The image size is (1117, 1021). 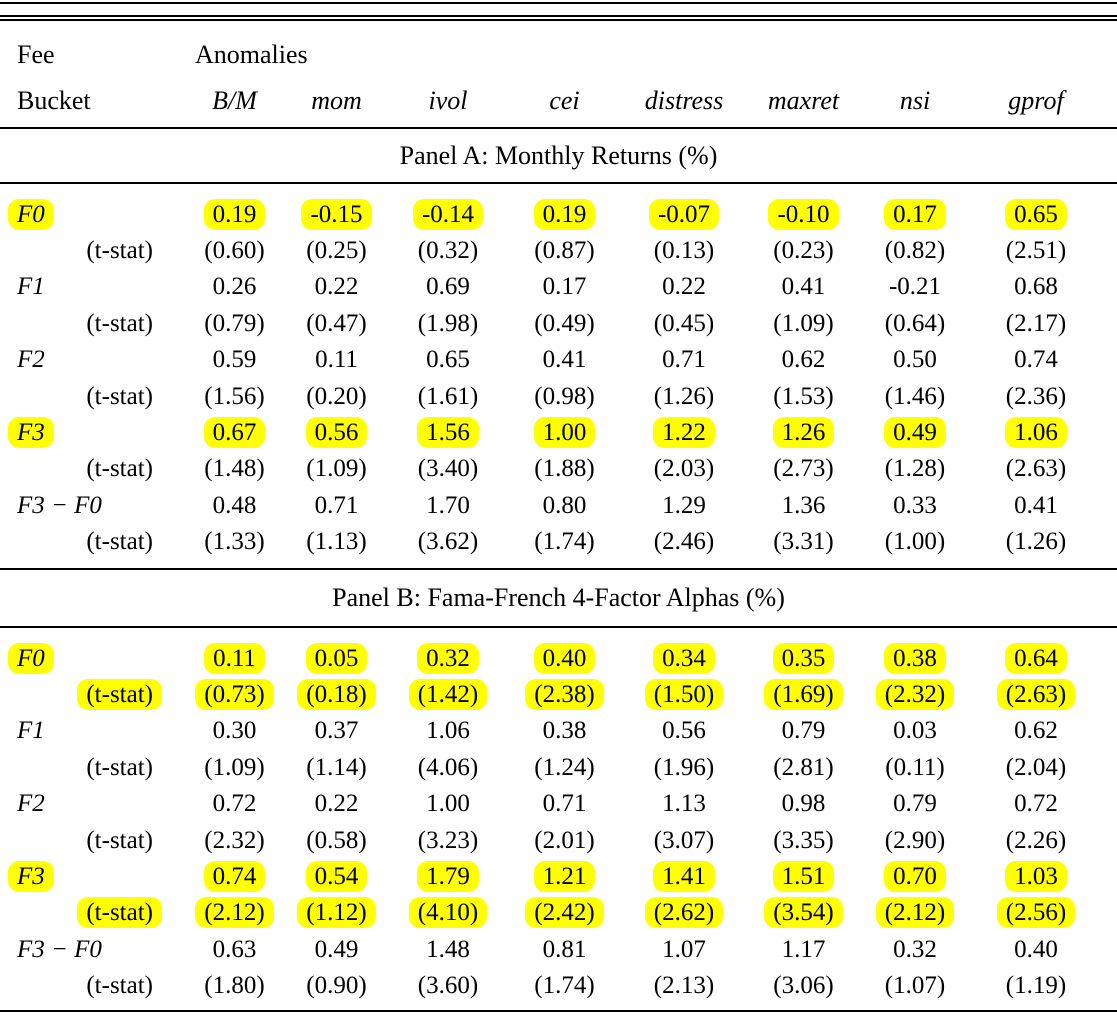 What do you see at coordinates (54, 100) in the screenshot?
I see `bucket-label-text: Bucket` at bounding box center [54, 100].